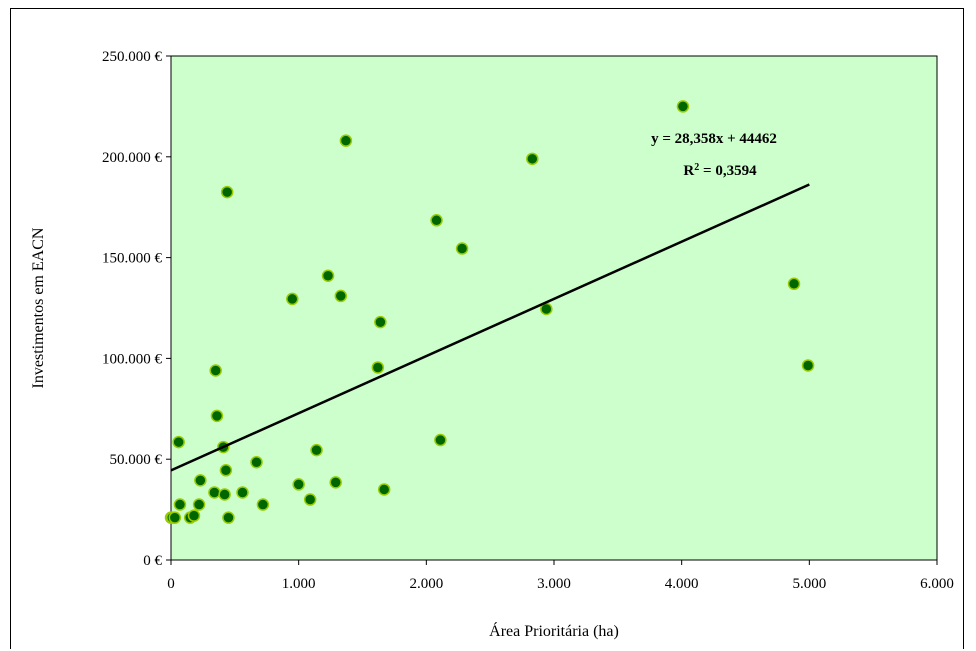 Image resolution: width=976 pixels, height=651 pixels. I want to click on x-tick-label: 4.000, so click(682, 584).